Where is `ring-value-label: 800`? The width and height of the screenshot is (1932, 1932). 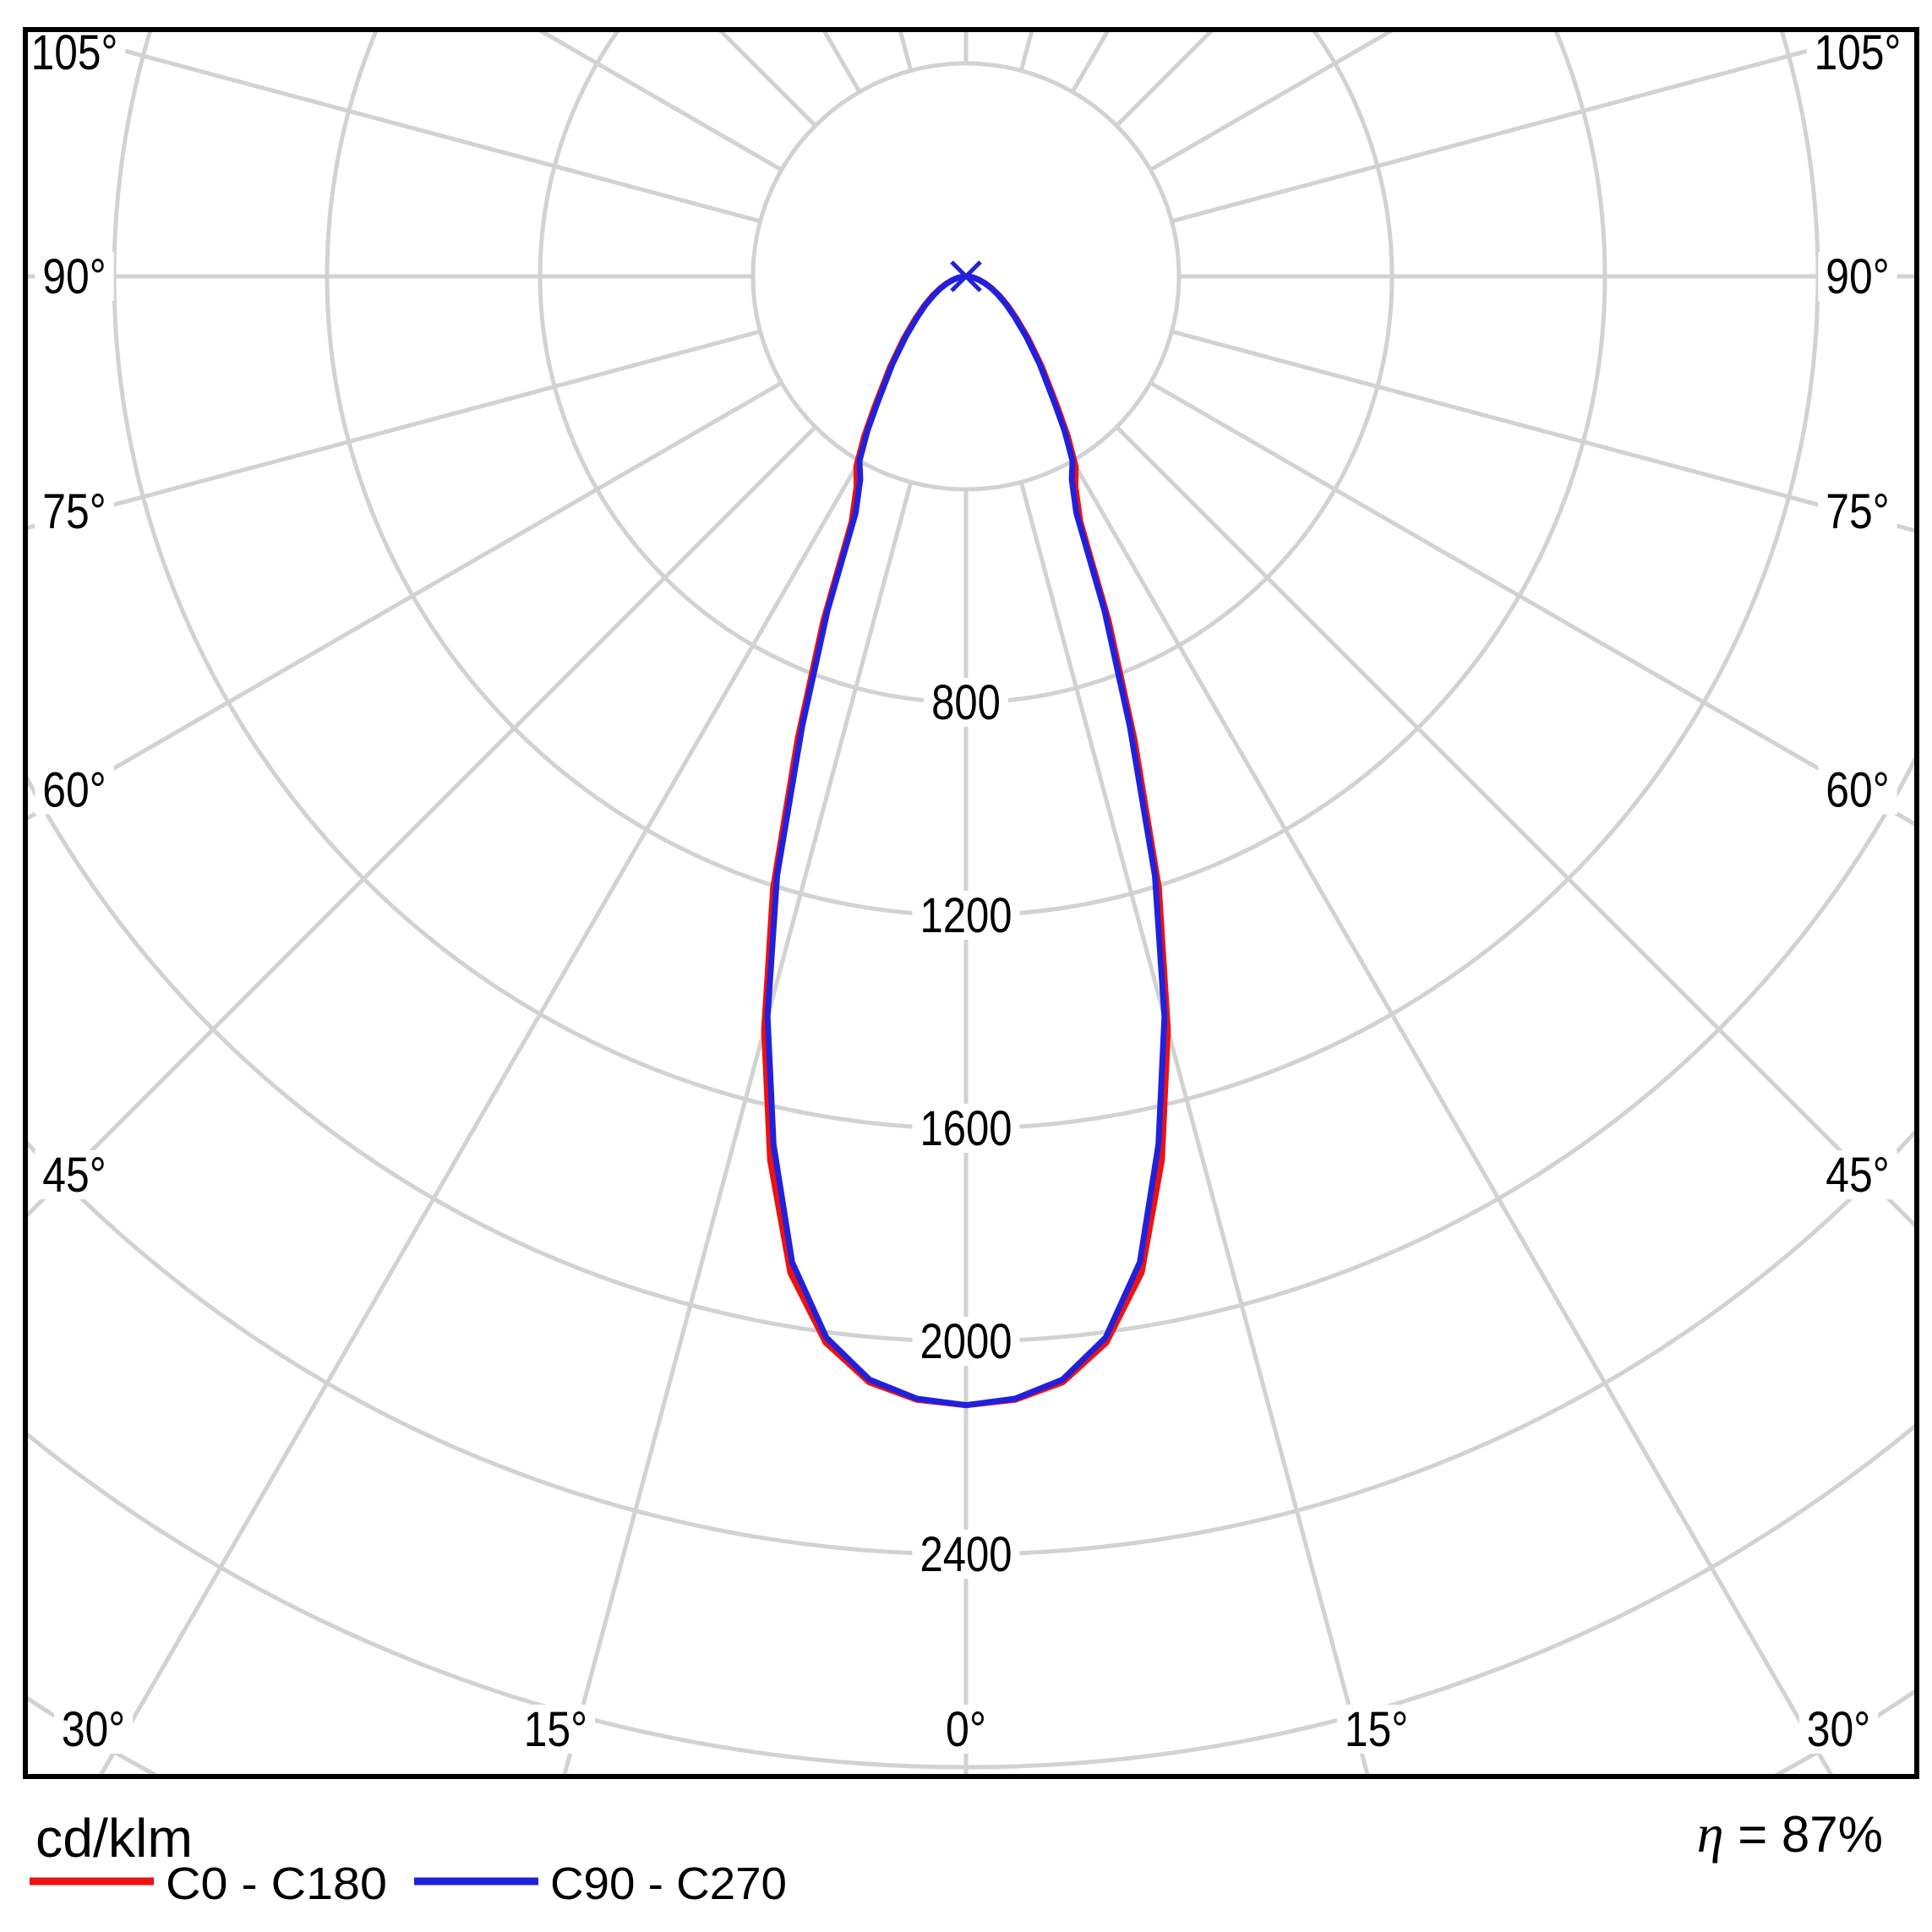
ring-value-label: 800 is located at coordinates (966, 702).